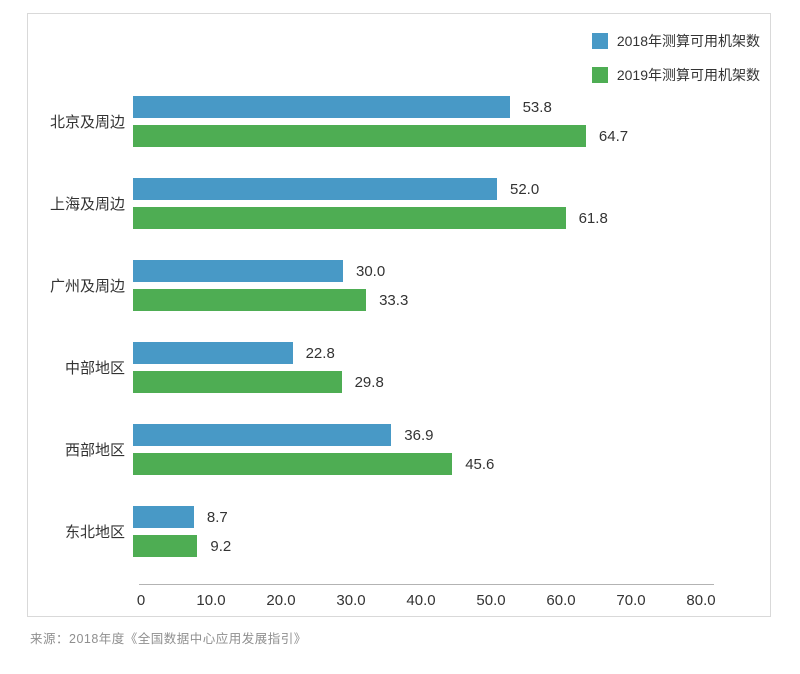 The width and height of the screenshot is (800, 674). What do you see at coordinates (182, 531) in the screenshot?
I see `bar-pair: 8.7 9.2` at bounding box center [182, 531].